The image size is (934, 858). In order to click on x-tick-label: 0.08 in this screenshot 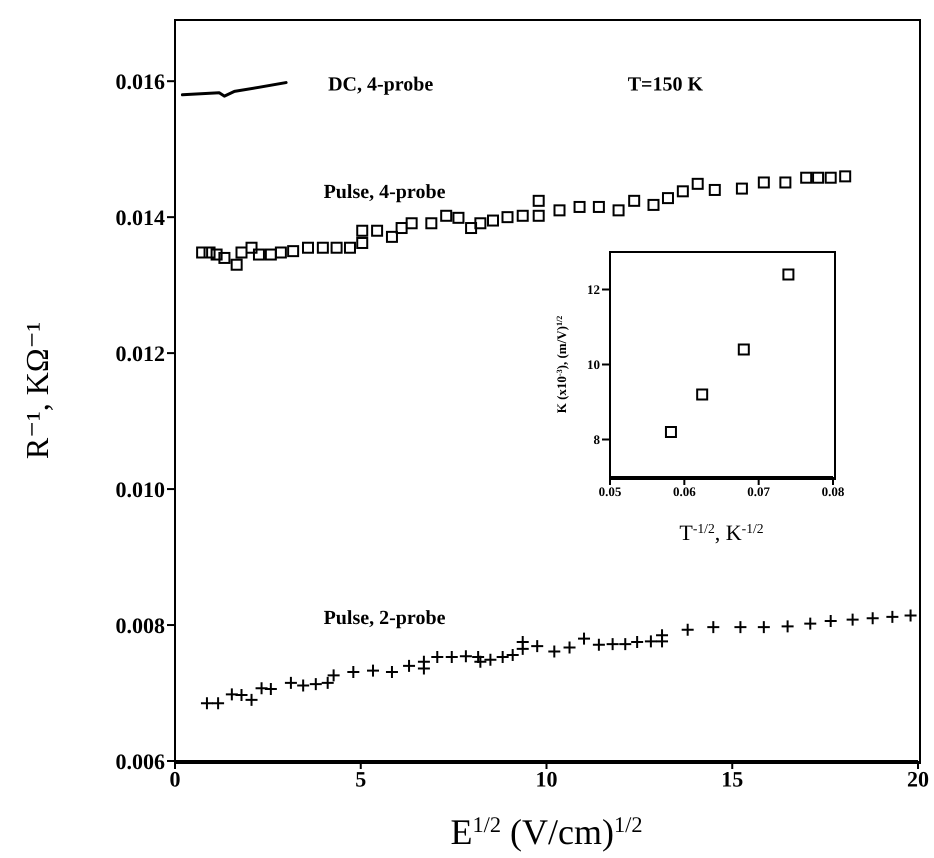, I will do `click(833, 492)`.